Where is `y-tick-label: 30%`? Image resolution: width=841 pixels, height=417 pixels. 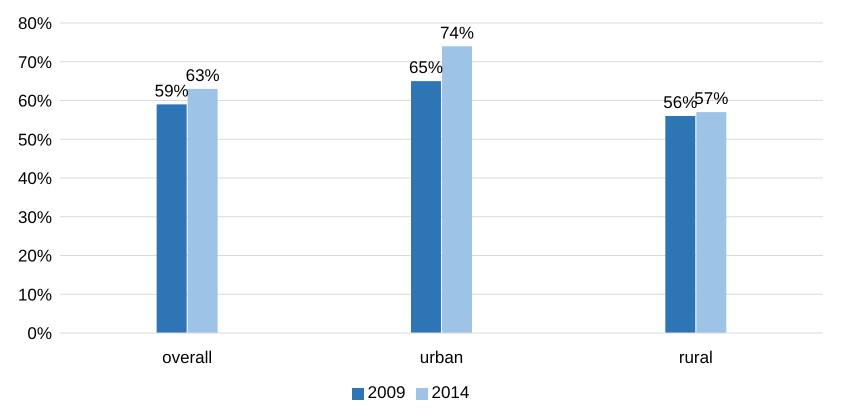
y-tick-label: 30% is located at coordinates (35, 217).